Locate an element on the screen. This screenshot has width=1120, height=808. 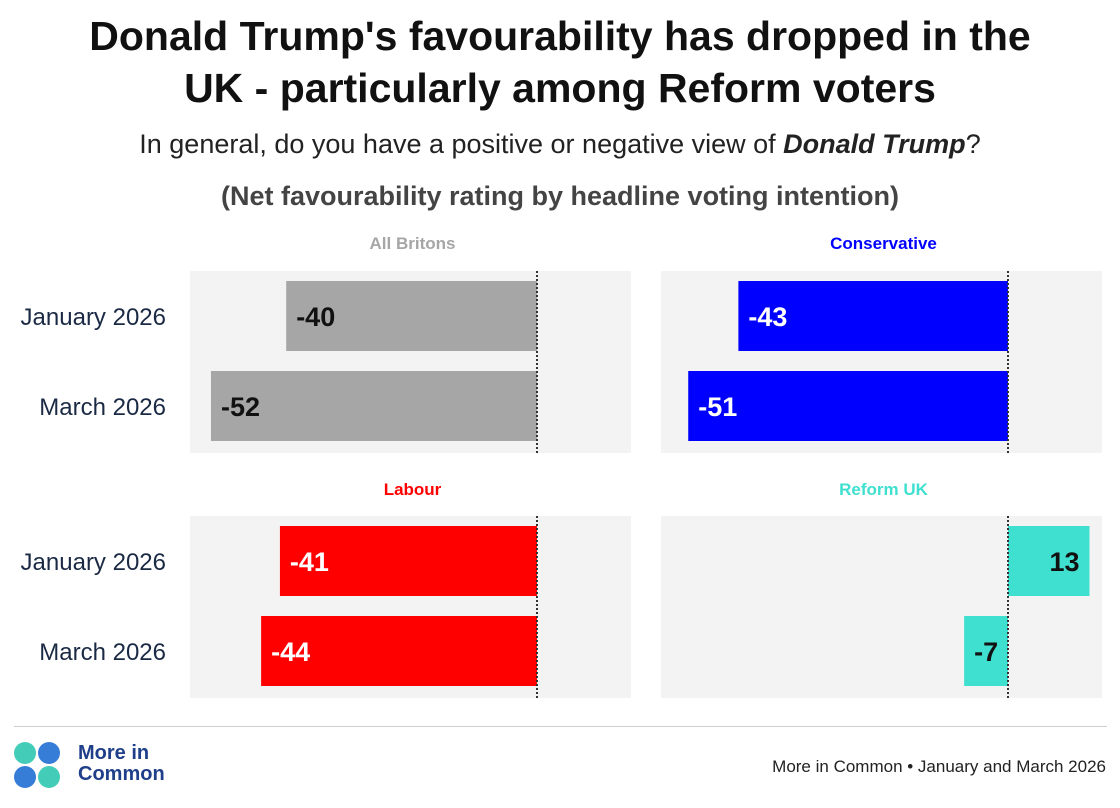
data-label: -43 is located at coordinates (767, 317).